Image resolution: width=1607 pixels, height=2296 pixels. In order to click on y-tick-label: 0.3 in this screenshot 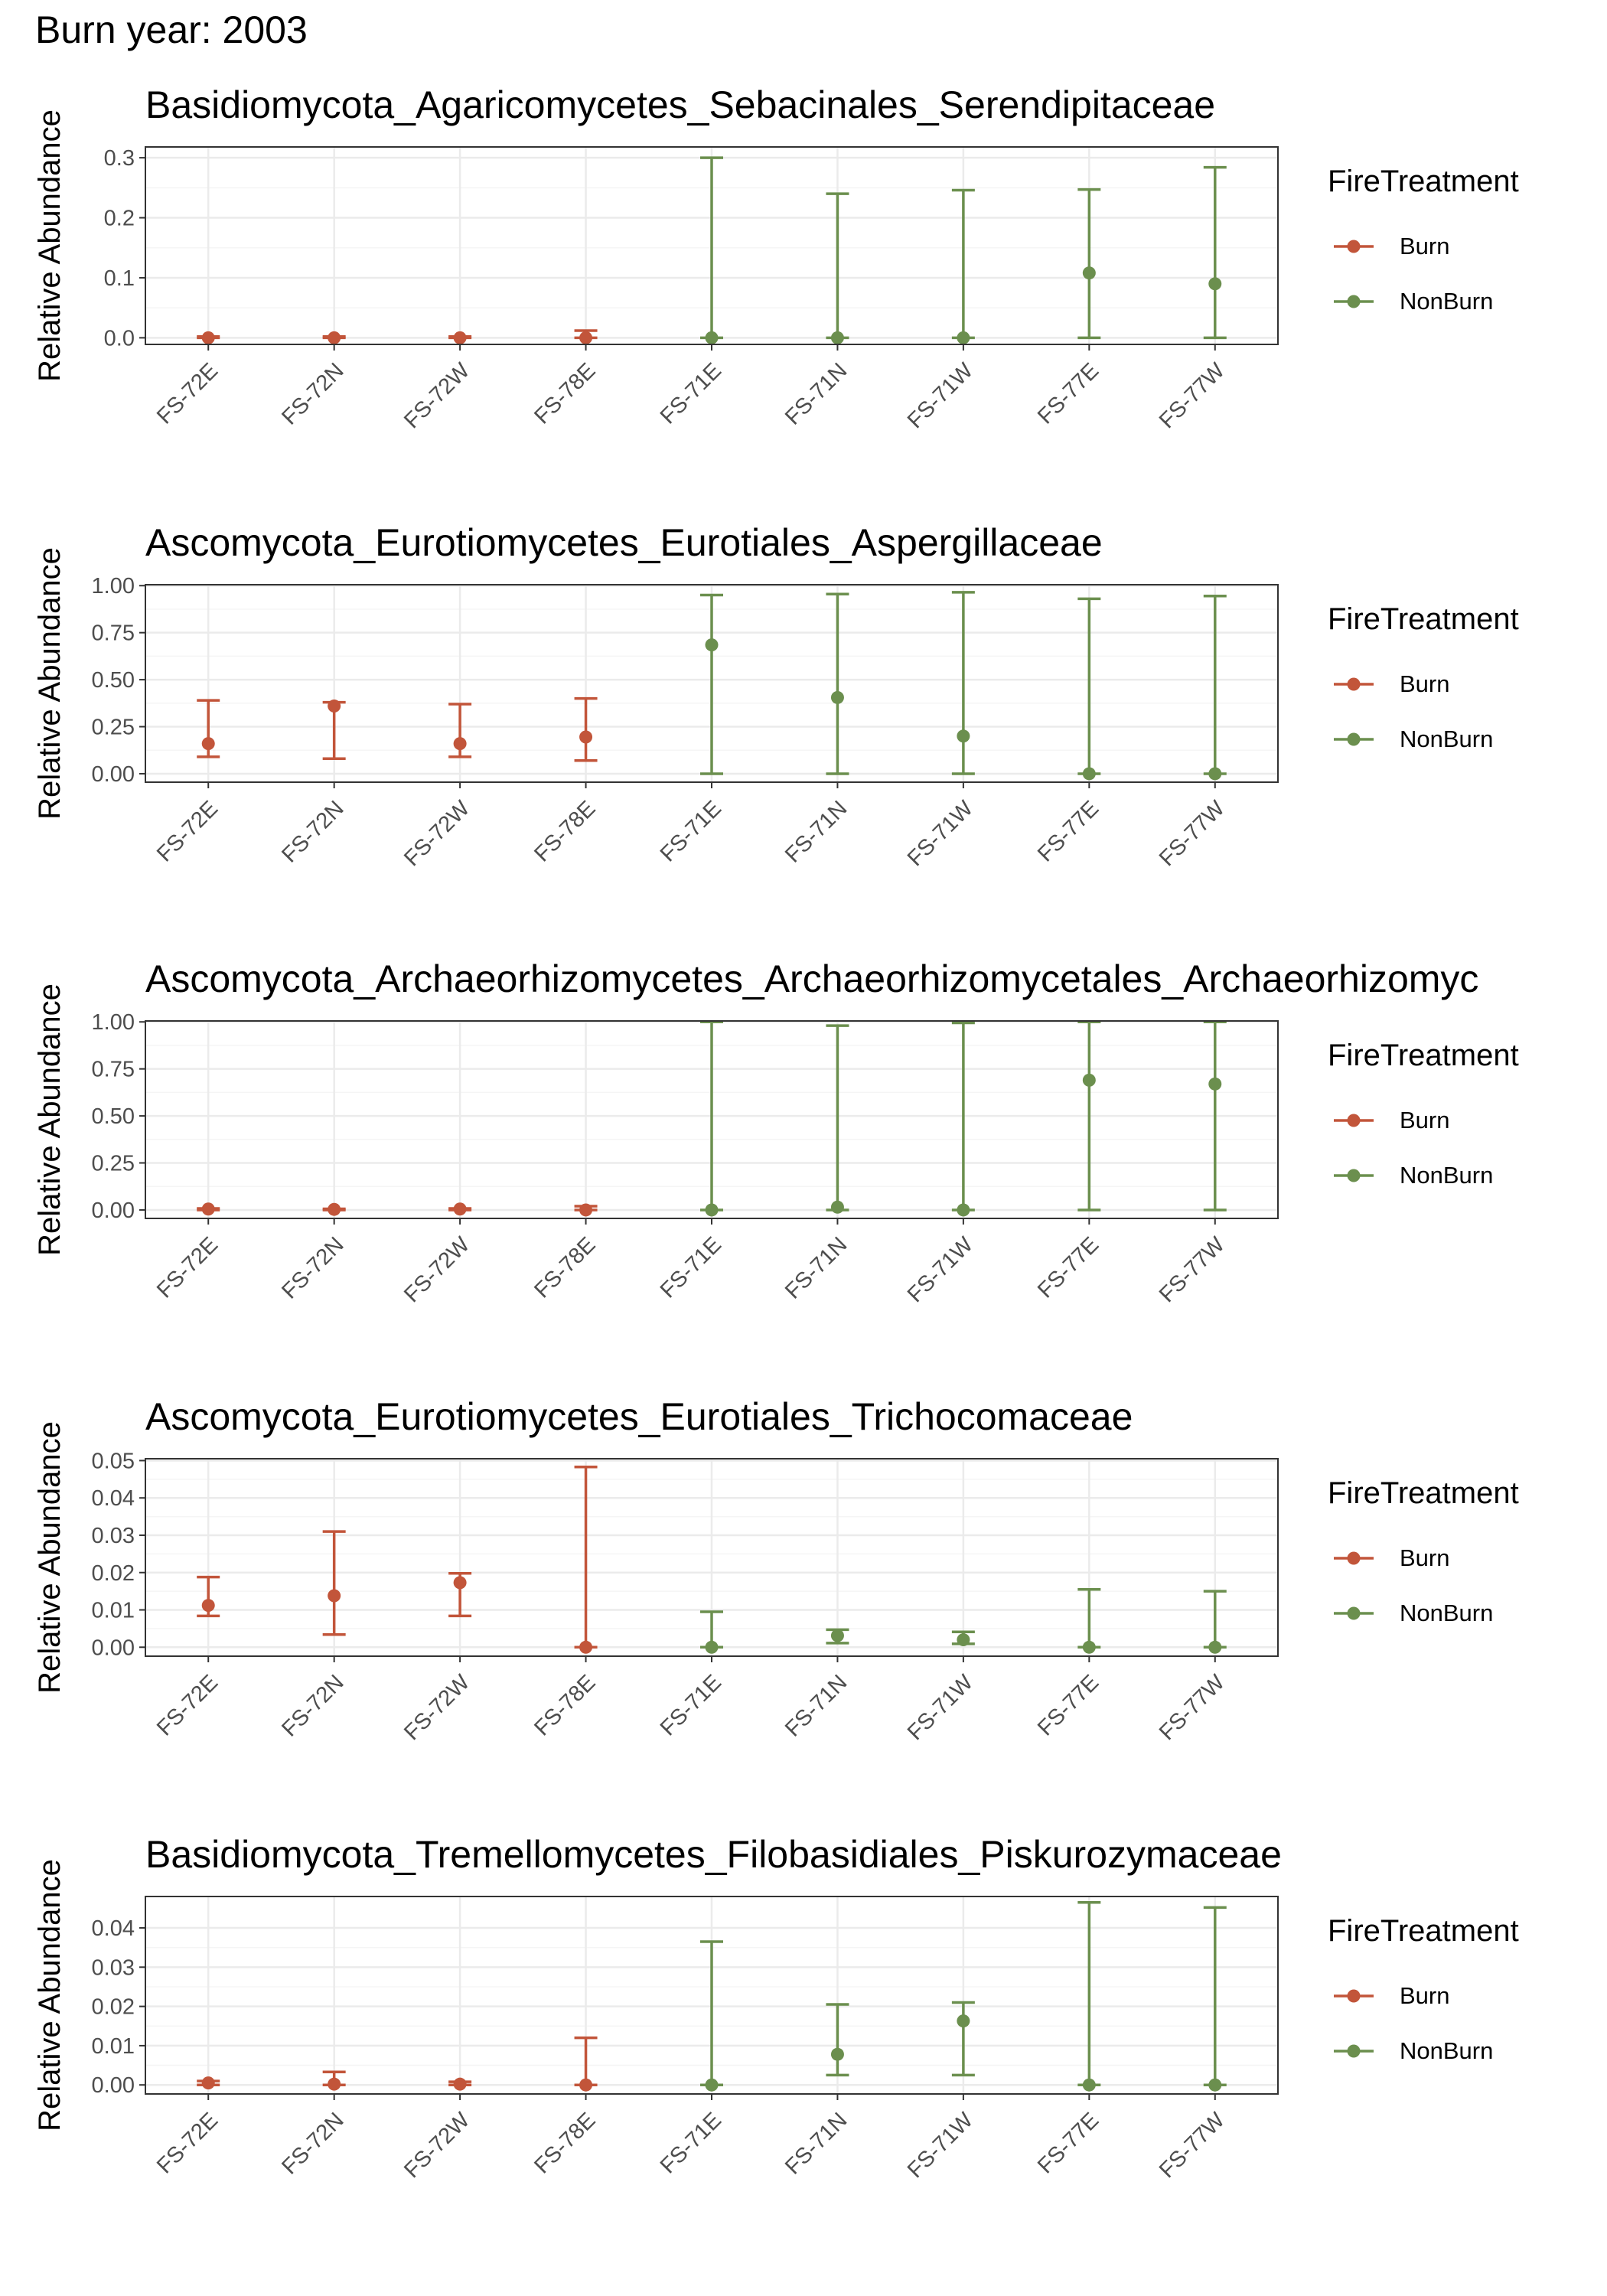, I will do `click(119, 158)`.